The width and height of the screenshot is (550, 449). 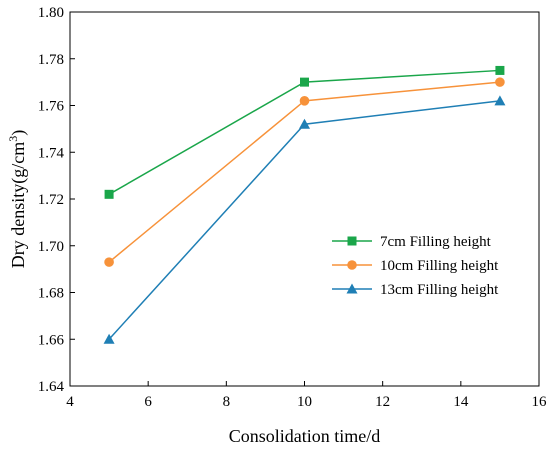 What do you see at coordinates (18, 133) in the screenshot?
I see `y-axis-title-close: )` at bounding box center [18, 133].